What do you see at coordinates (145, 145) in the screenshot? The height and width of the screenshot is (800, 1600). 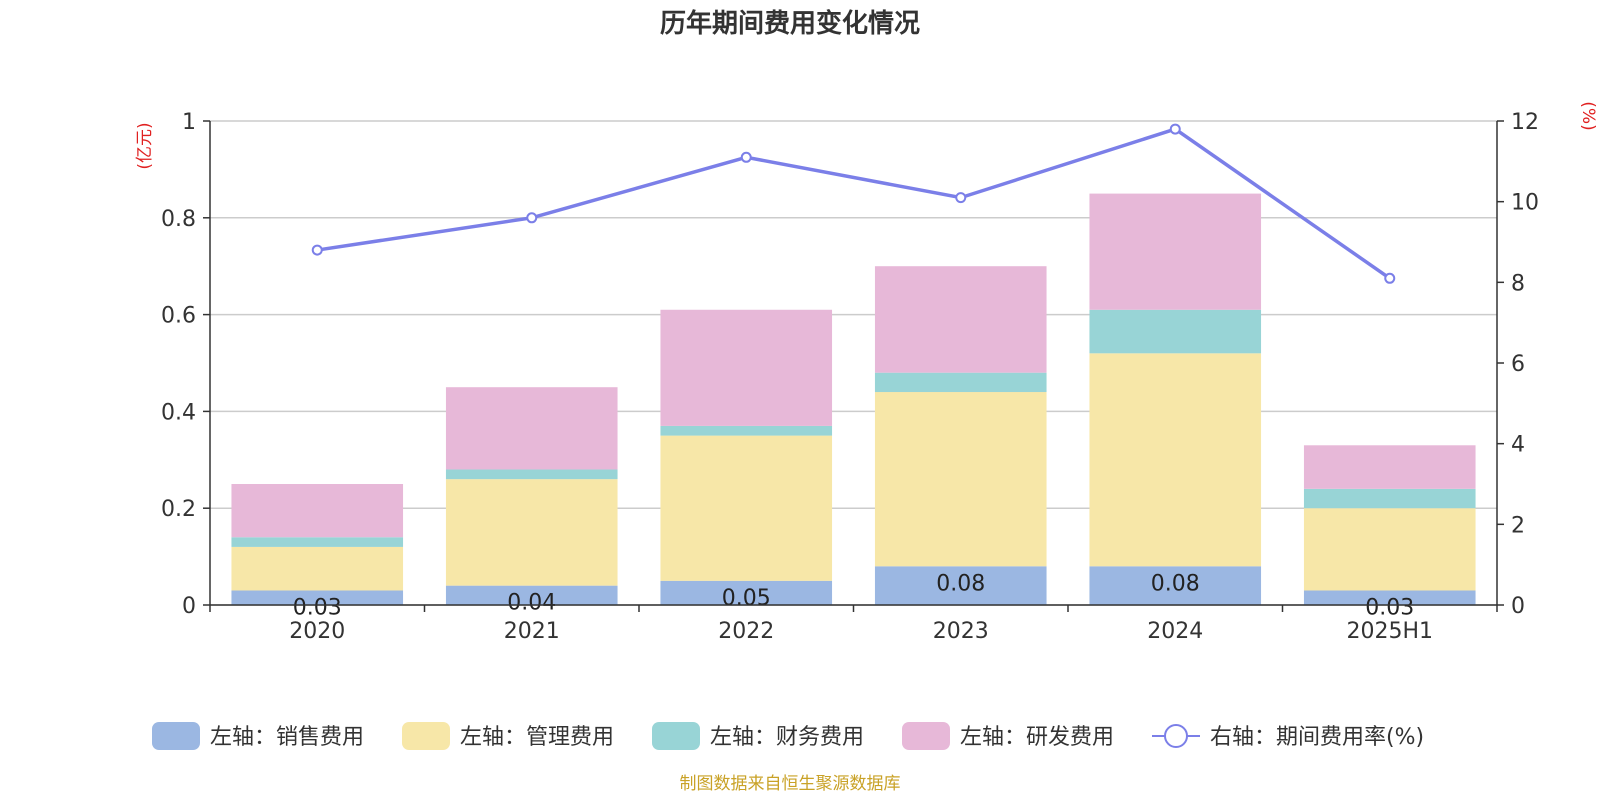 I see `left-axis-unit: (亿元)` at bounding box center [145, 145].